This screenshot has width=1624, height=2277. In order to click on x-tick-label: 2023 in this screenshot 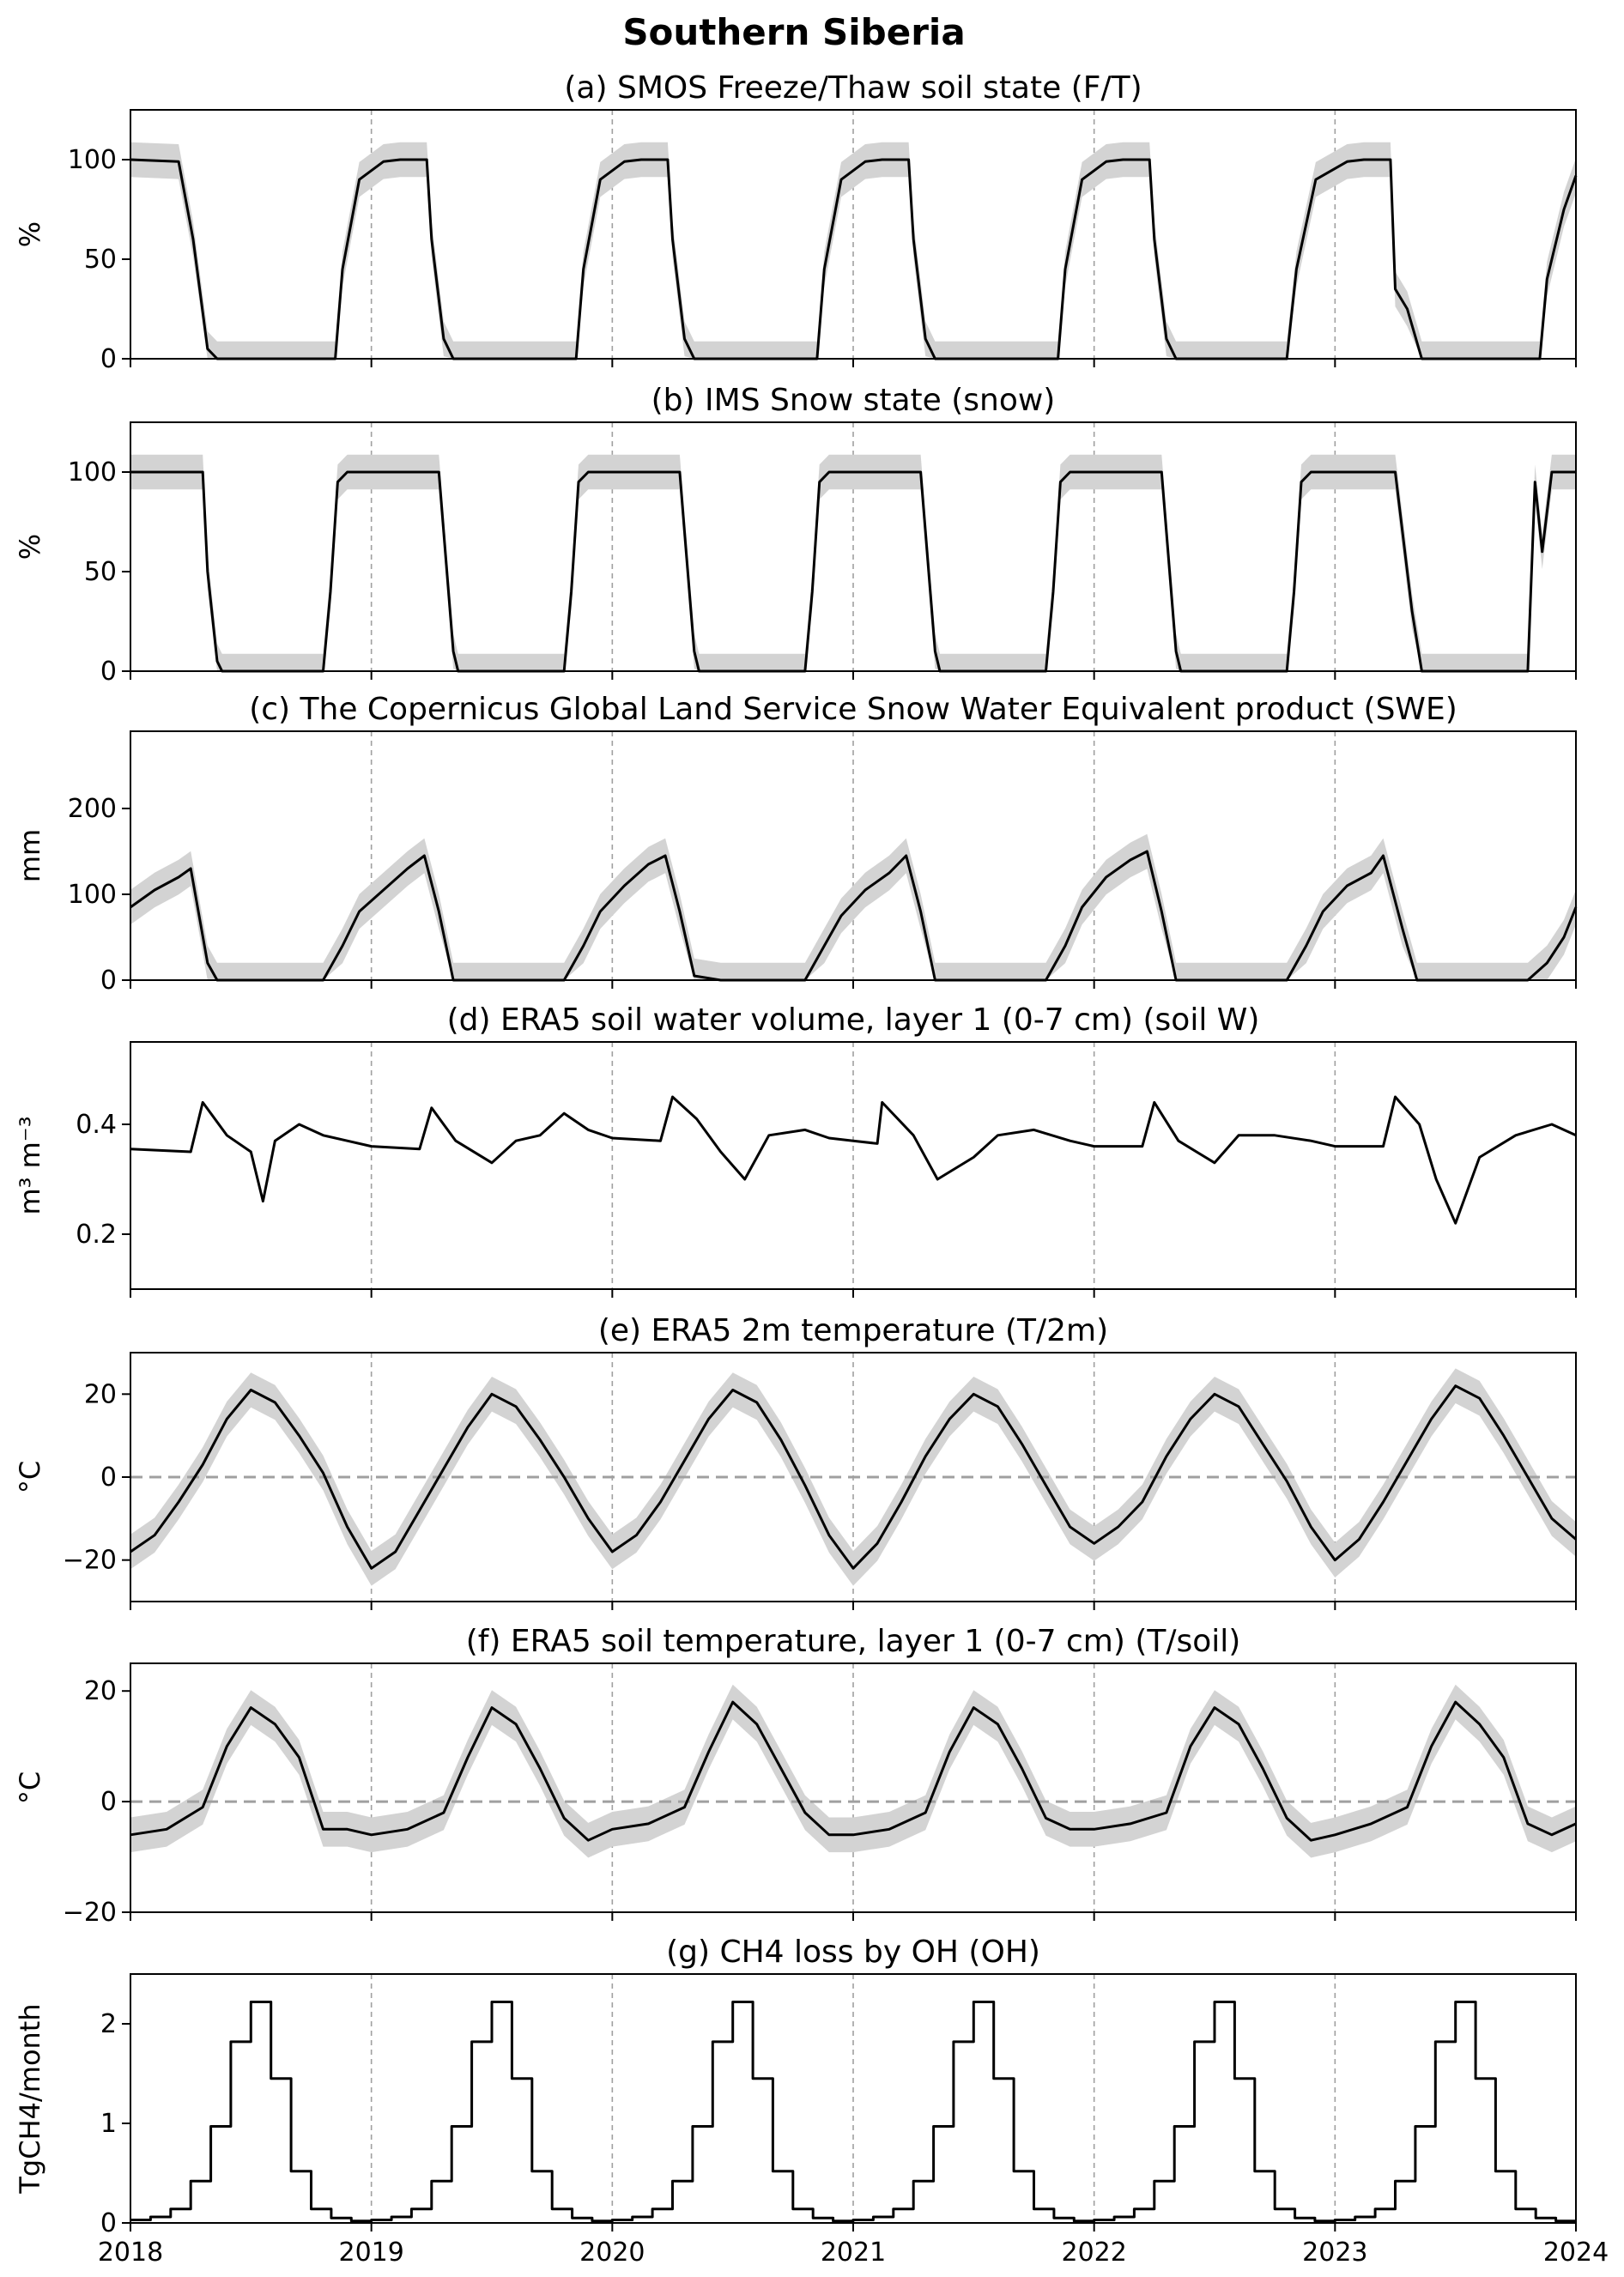, I will do `click(1334, 2253)`.